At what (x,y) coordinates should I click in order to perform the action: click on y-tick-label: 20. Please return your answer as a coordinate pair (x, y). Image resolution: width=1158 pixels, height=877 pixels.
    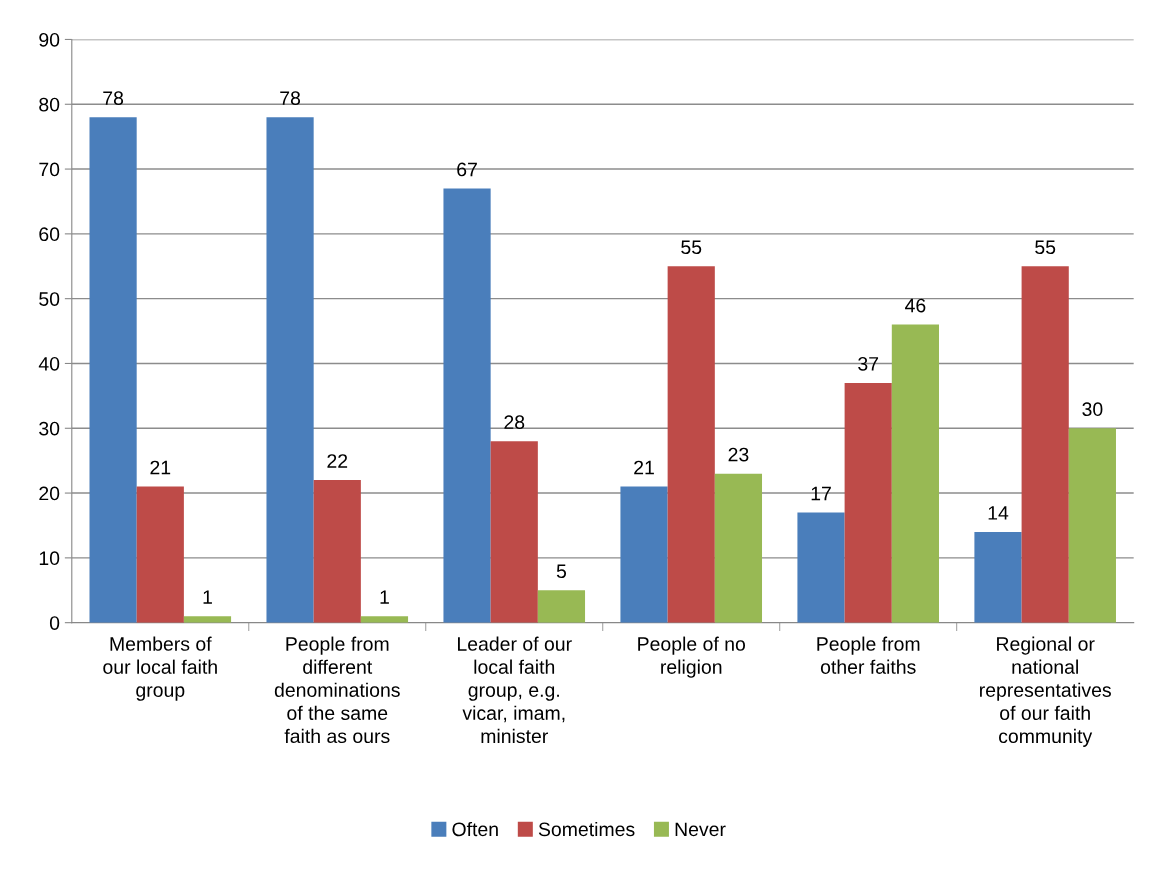
    Looking at the image, I should click on (49, 493).